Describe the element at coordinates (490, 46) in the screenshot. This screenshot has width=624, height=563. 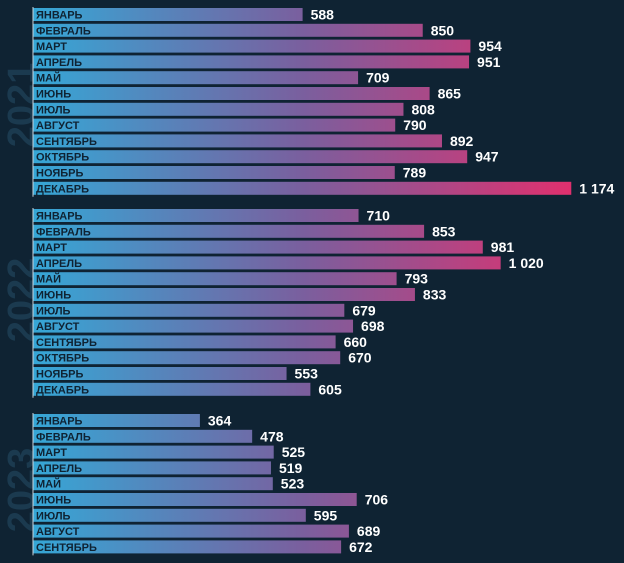
I see `value-label: 954` at that location.